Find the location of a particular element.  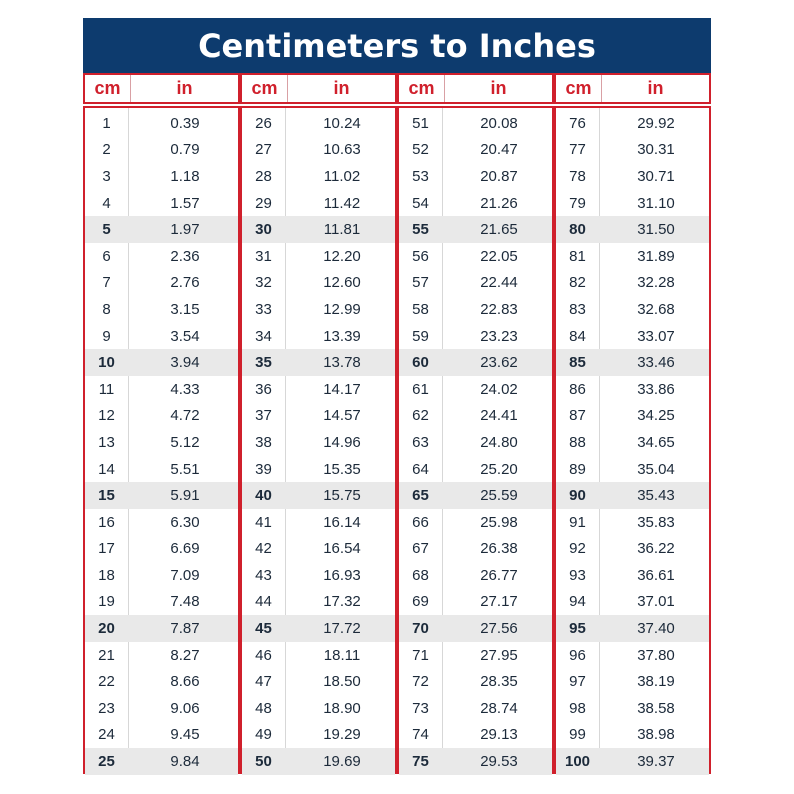

table-row: 27 10.63 is located at coordinates (318, 150).